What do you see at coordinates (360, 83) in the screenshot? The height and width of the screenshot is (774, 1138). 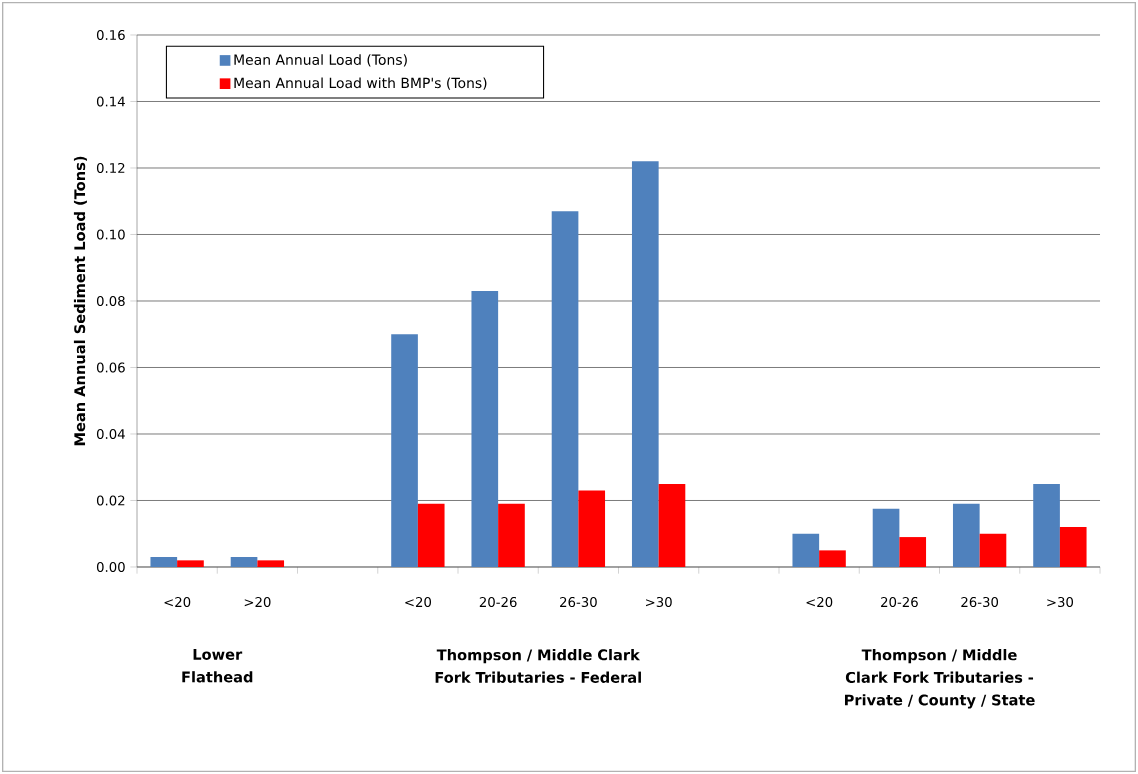 I see `legend-label: Mean Annual Load with BMP's (Tons)` at bounding box center [360, 83].